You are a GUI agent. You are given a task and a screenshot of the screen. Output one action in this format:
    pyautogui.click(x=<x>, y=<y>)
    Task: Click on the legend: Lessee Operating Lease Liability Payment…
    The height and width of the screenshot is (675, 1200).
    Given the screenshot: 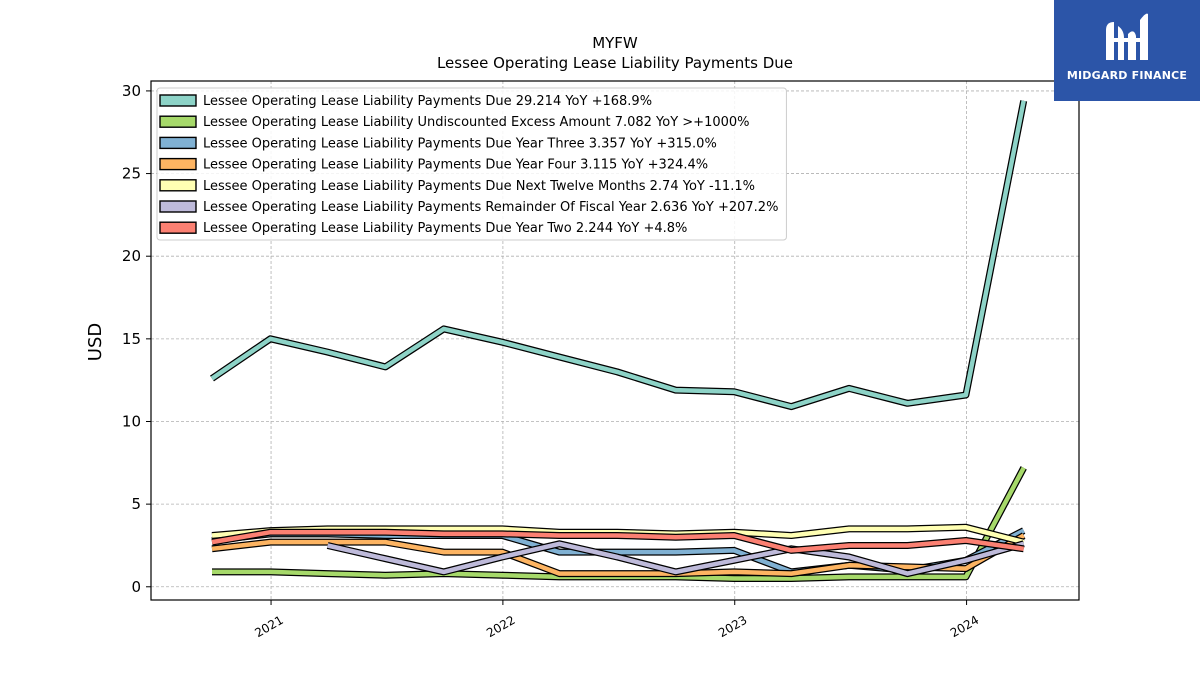 What is the action you would take?
    pyautogui.click(x=471, y=164)
    